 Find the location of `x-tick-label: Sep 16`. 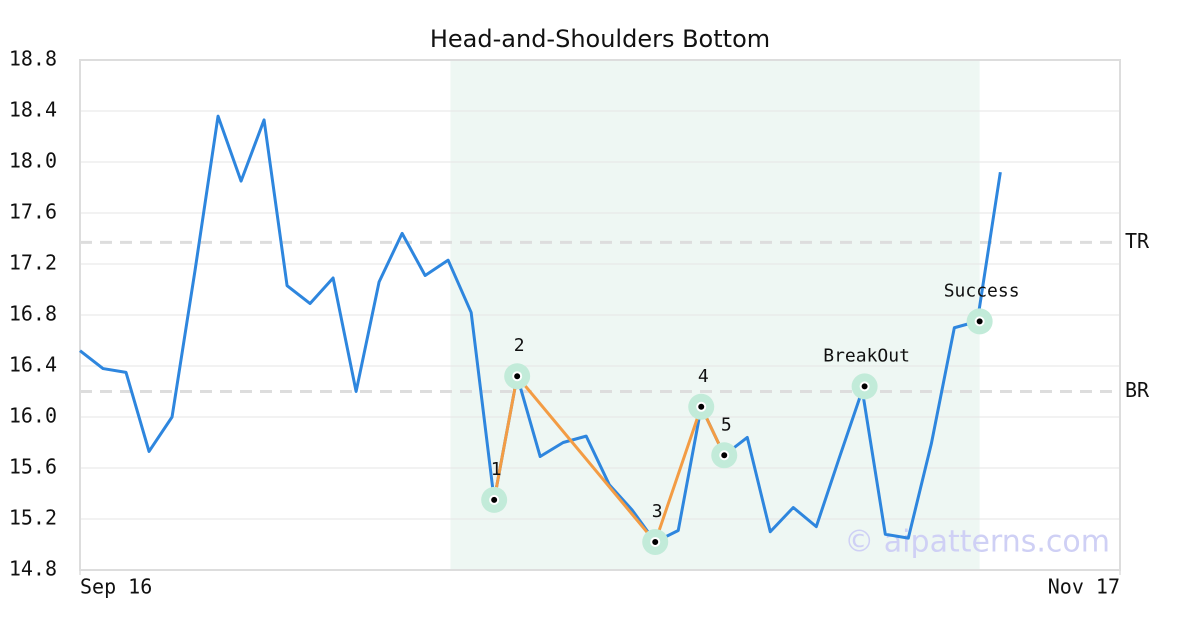

x-tick-label: Sep 16 is located at coordinates (116, 587).